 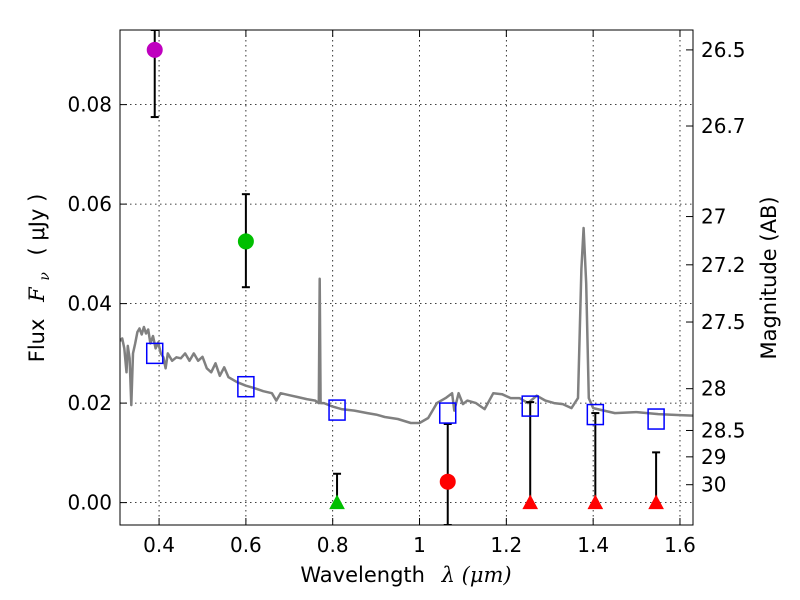 What do you see at coordinates (45, 276) in the screenshot?
I see `y-axis-title-subscript: ν` at bounding box center [45, 276].